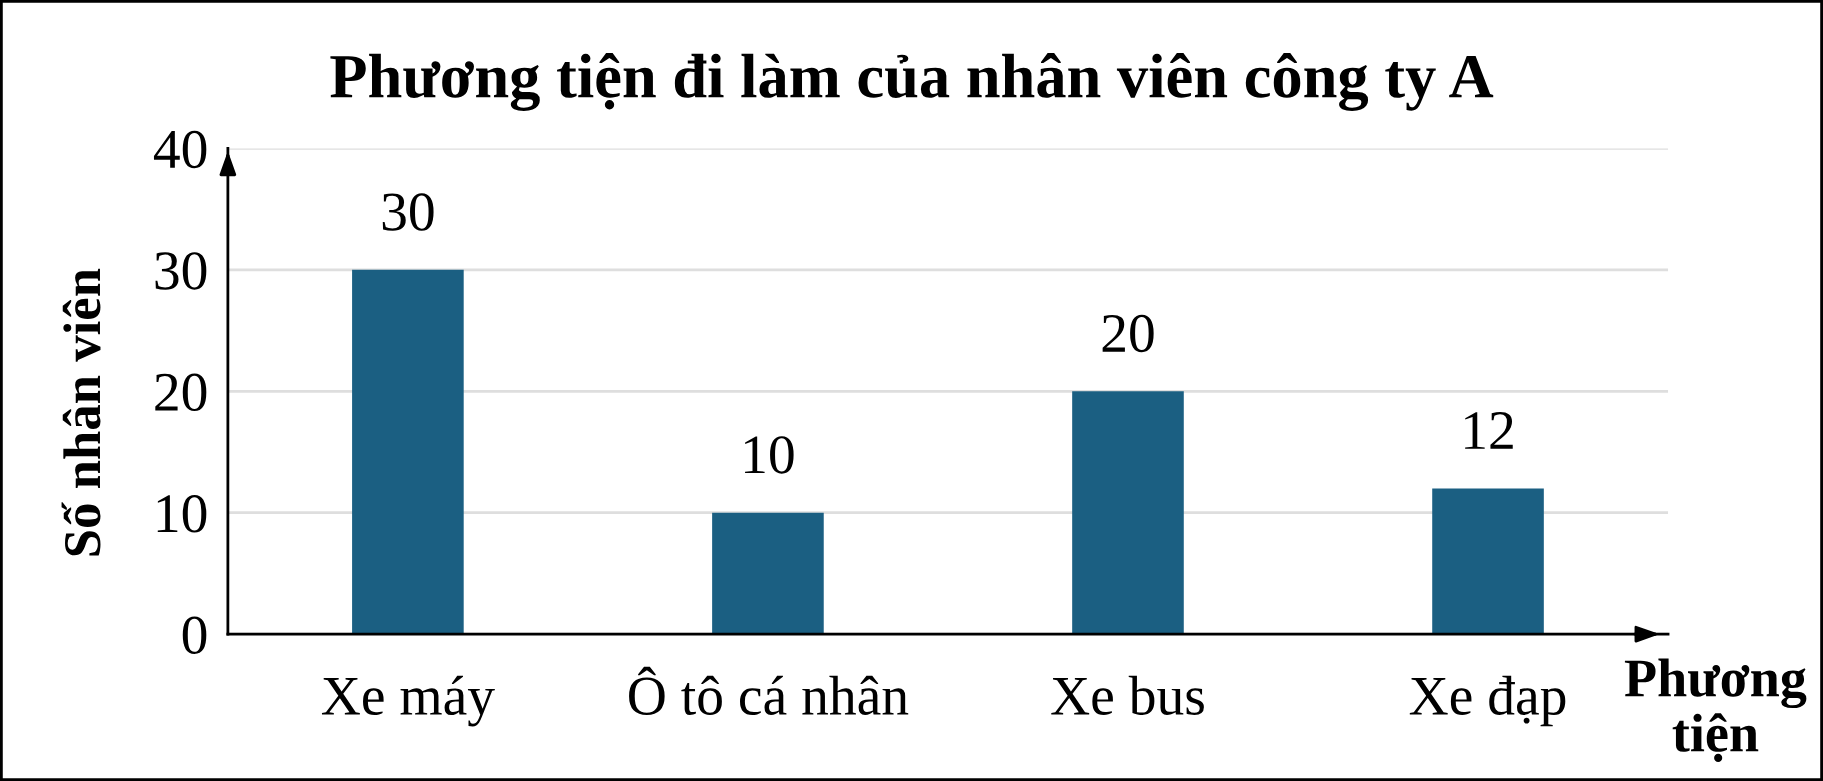 The image size is (1823, 781). What do you see at coordinates (769, 690) in the screenshot?
I see `x-tick-label: Ô tô cá nhân` at bounding box center [769, 690].